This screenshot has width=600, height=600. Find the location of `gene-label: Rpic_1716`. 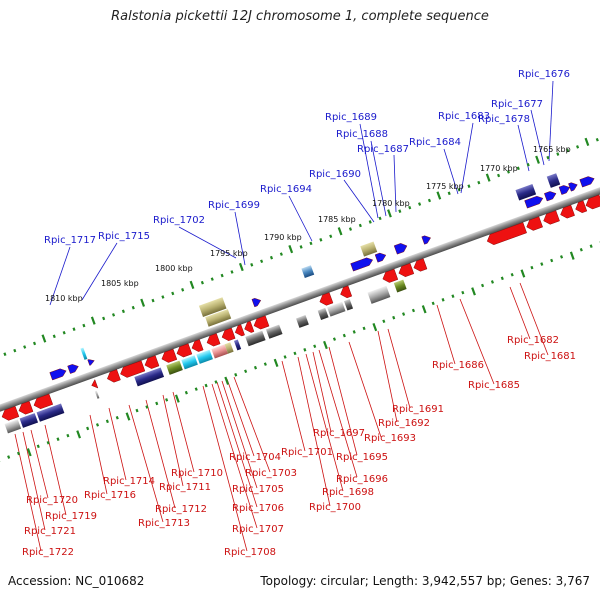

gene-label: Rpic_1716 is located at coordinates (110, 495).